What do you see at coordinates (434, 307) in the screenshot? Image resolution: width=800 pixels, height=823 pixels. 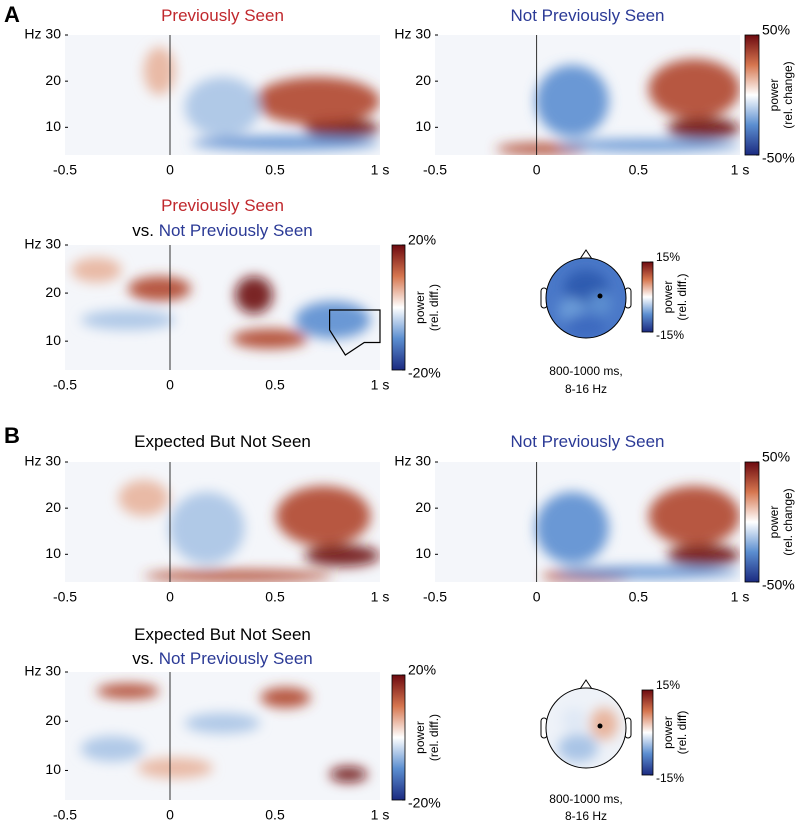 I see `colorbar-label: (rel. diff.)` at bounding box center [434, 307].